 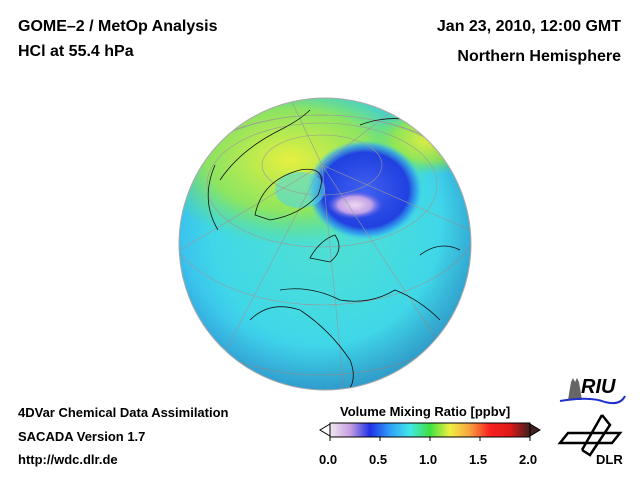 I want to click on colorbar-under-arrow, so click(x=325, y=430).